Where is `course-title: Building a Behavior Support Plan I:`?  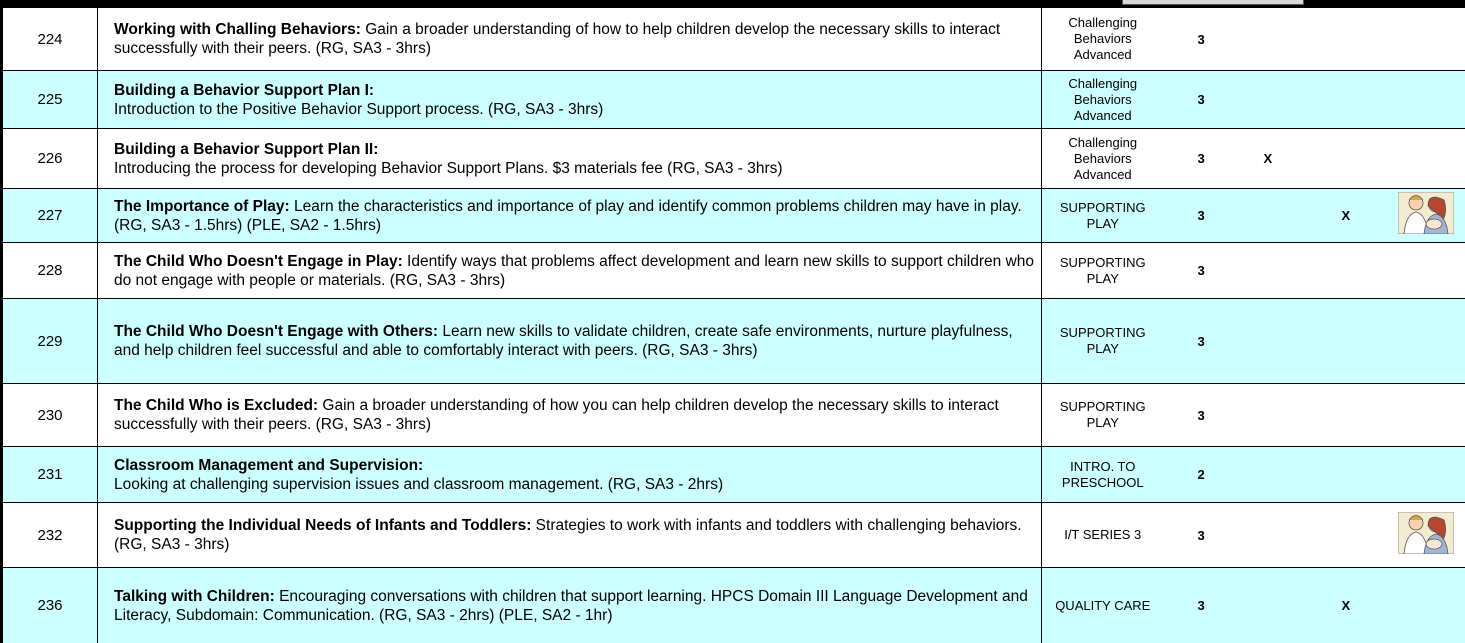
course-title: Building a Behavior Support Plan I: is located at coordinates (244, 90).